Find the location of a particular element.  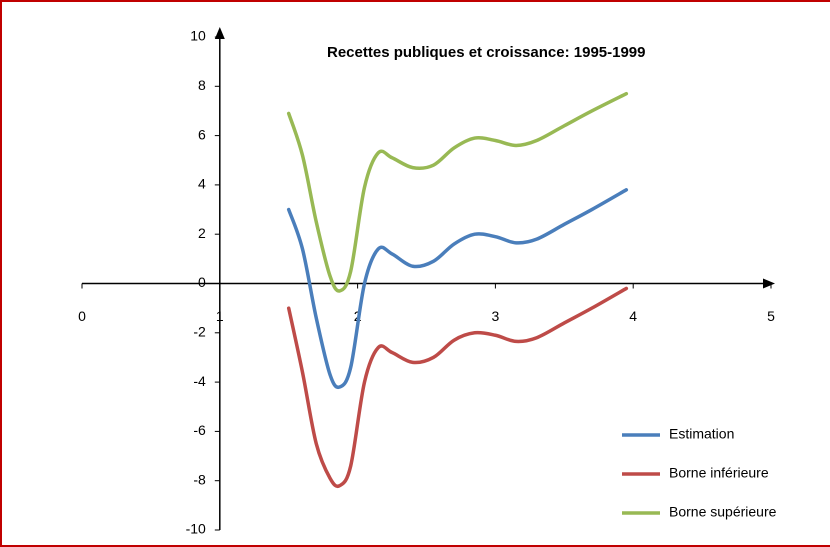

x-tick-label: 5 is located at coordinates (771, 316).